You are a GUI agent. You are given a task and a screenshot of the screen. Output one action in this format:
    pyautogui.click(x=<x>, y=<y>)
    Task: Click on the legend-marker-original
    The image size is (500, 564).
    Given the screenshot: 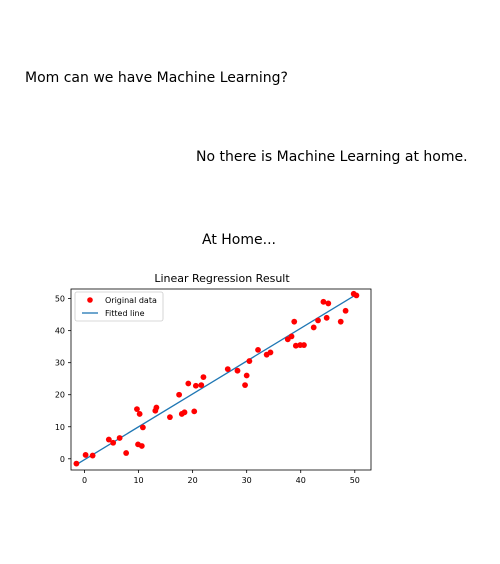 What is the action you would take?
    pyautogui.click(x=90, y=300)
    